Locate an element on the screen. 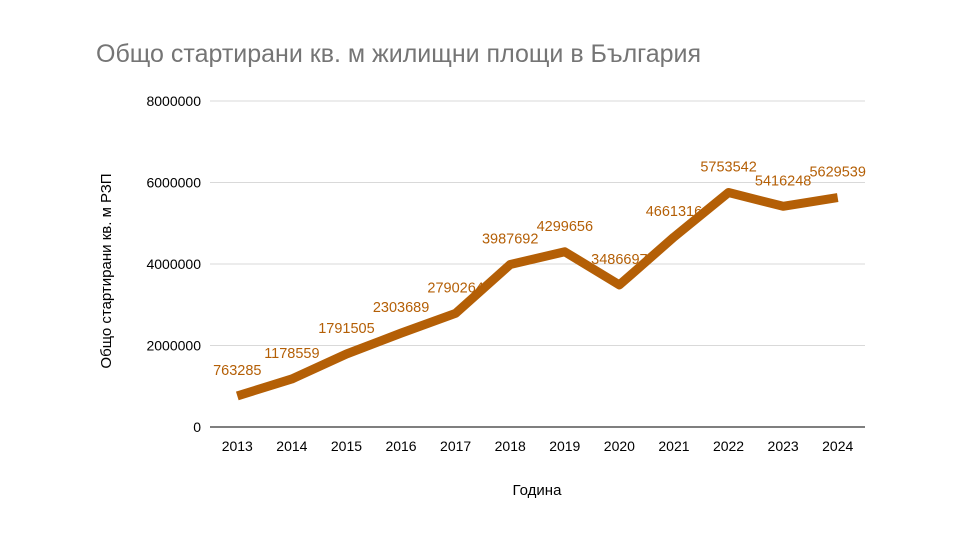 The image size is (960, 540). data-label: 5753542 is located at coordinates (728, 168).